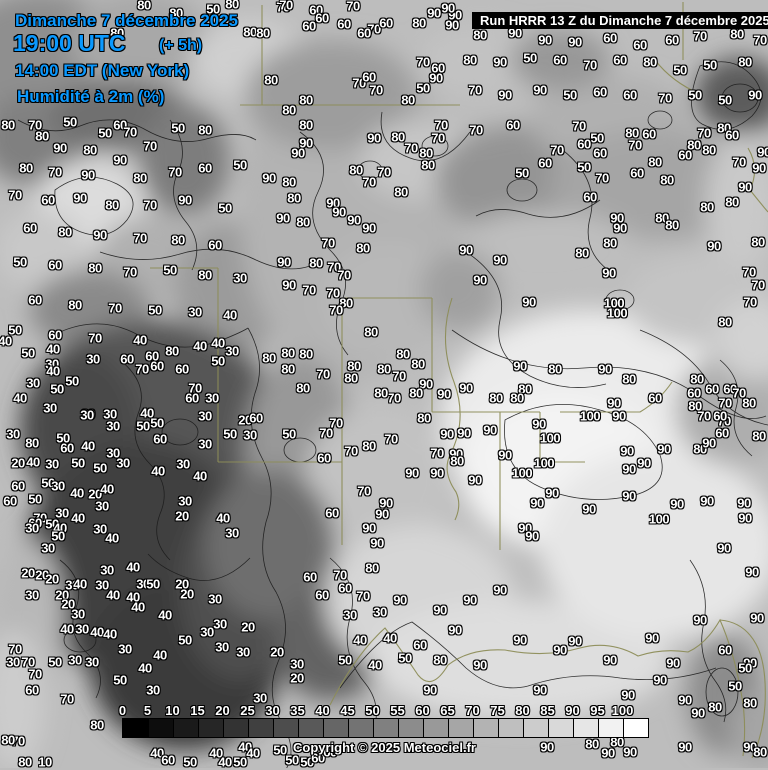  What do you see at coordinates (91, 96) in the screenshot?
I see `parameter-label: Humidité à 2m (%)` at bounding box center [91, 96].